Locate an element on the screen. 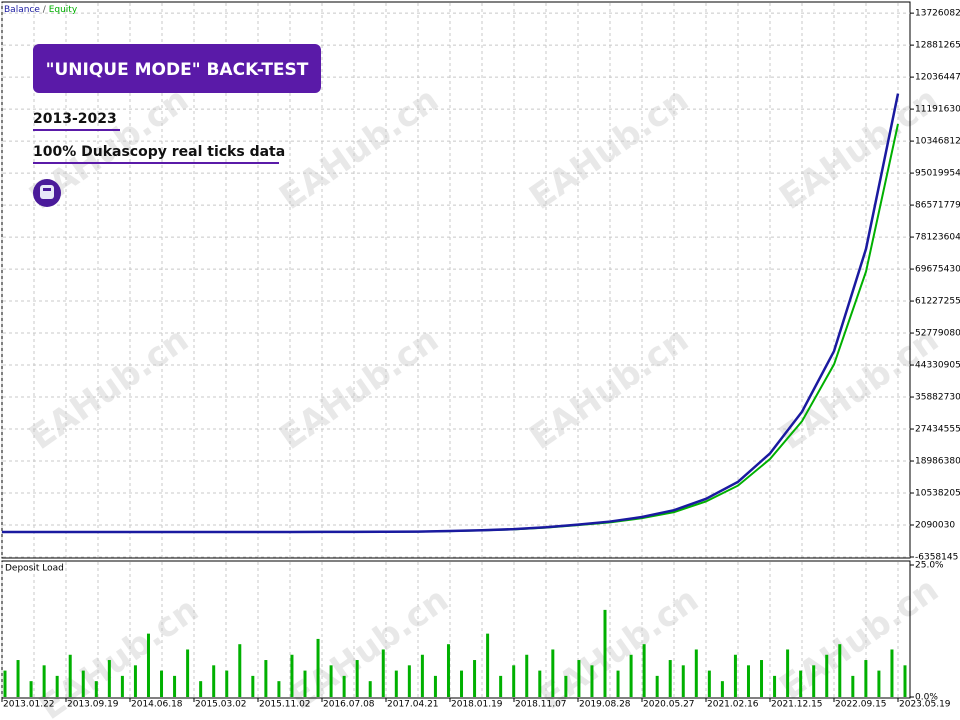  period: 2013-2023 is located at coordinates (75, 119).